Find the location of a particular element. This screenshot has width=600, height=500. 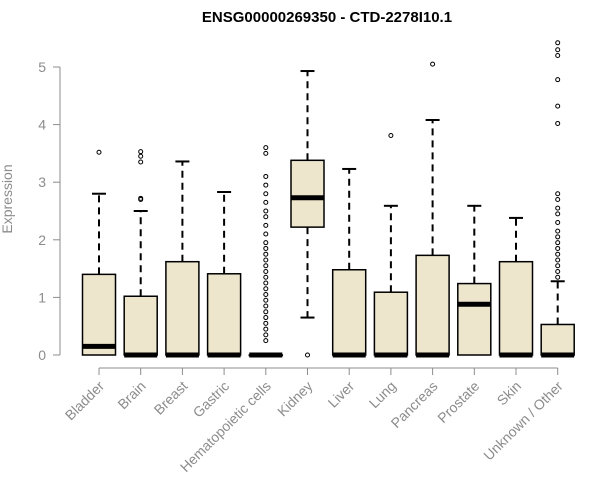

y-tick-label: 1 is located at coordinates (42, 297).